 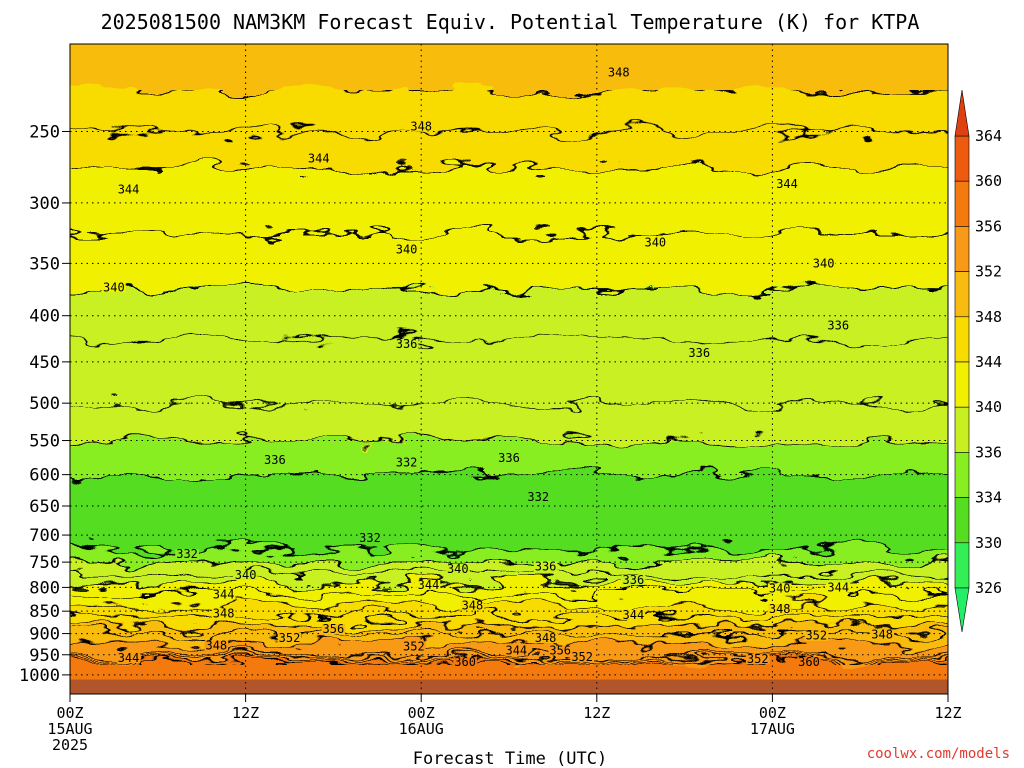 What do you see at coordinates (44, 536) in the screenshot?
I see `y-tick-label: 700` at bounding box center [44, 536].